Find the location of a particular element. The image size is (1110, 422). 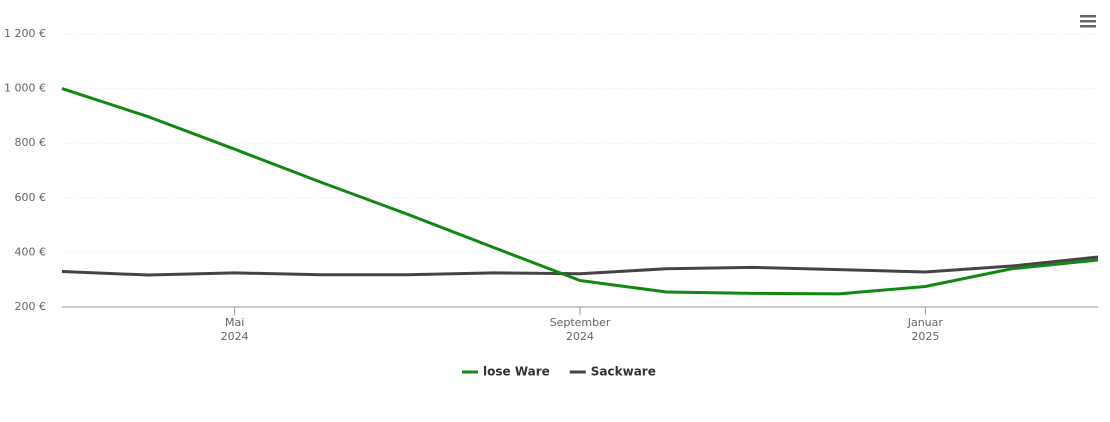

y-tick-label: 800 € is located at coordinates (31, 142).